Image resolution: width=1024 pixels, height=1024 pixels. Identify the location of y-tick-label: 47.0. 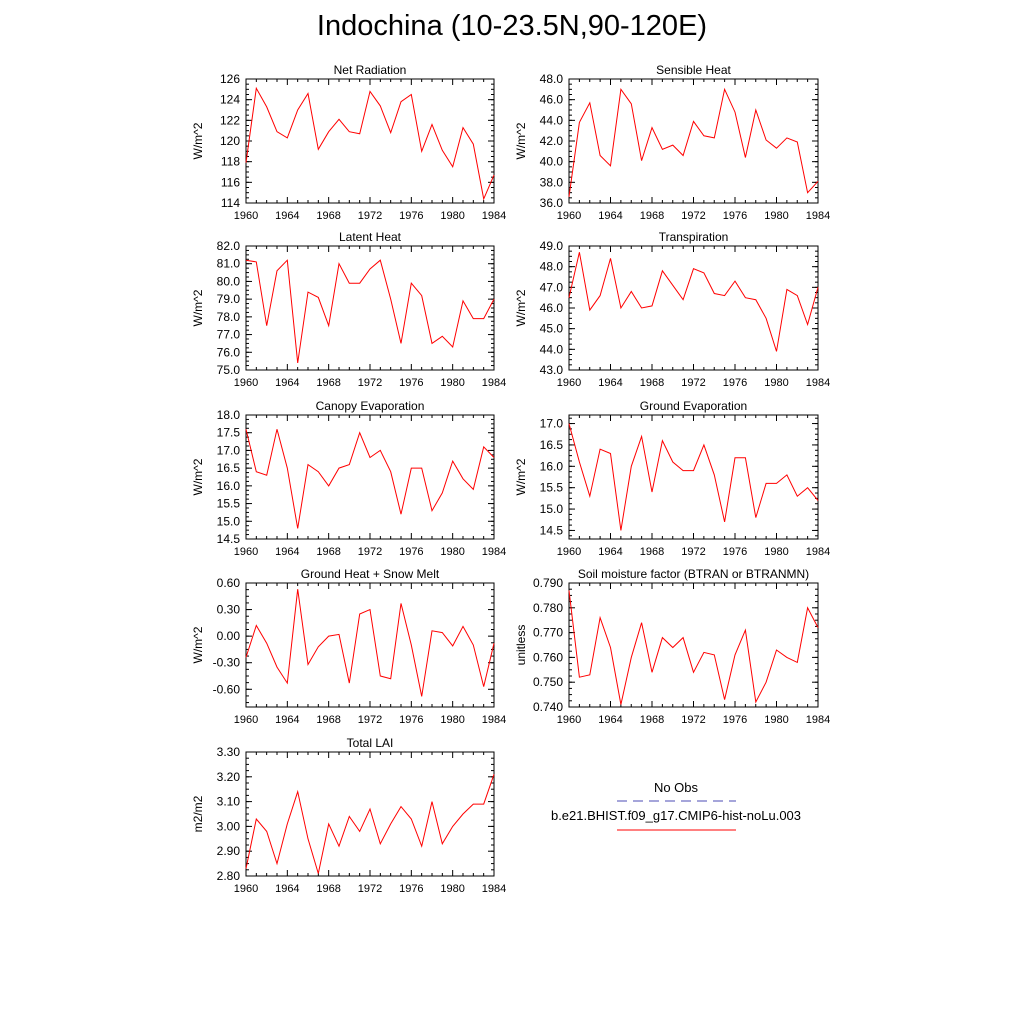
(552, 287).